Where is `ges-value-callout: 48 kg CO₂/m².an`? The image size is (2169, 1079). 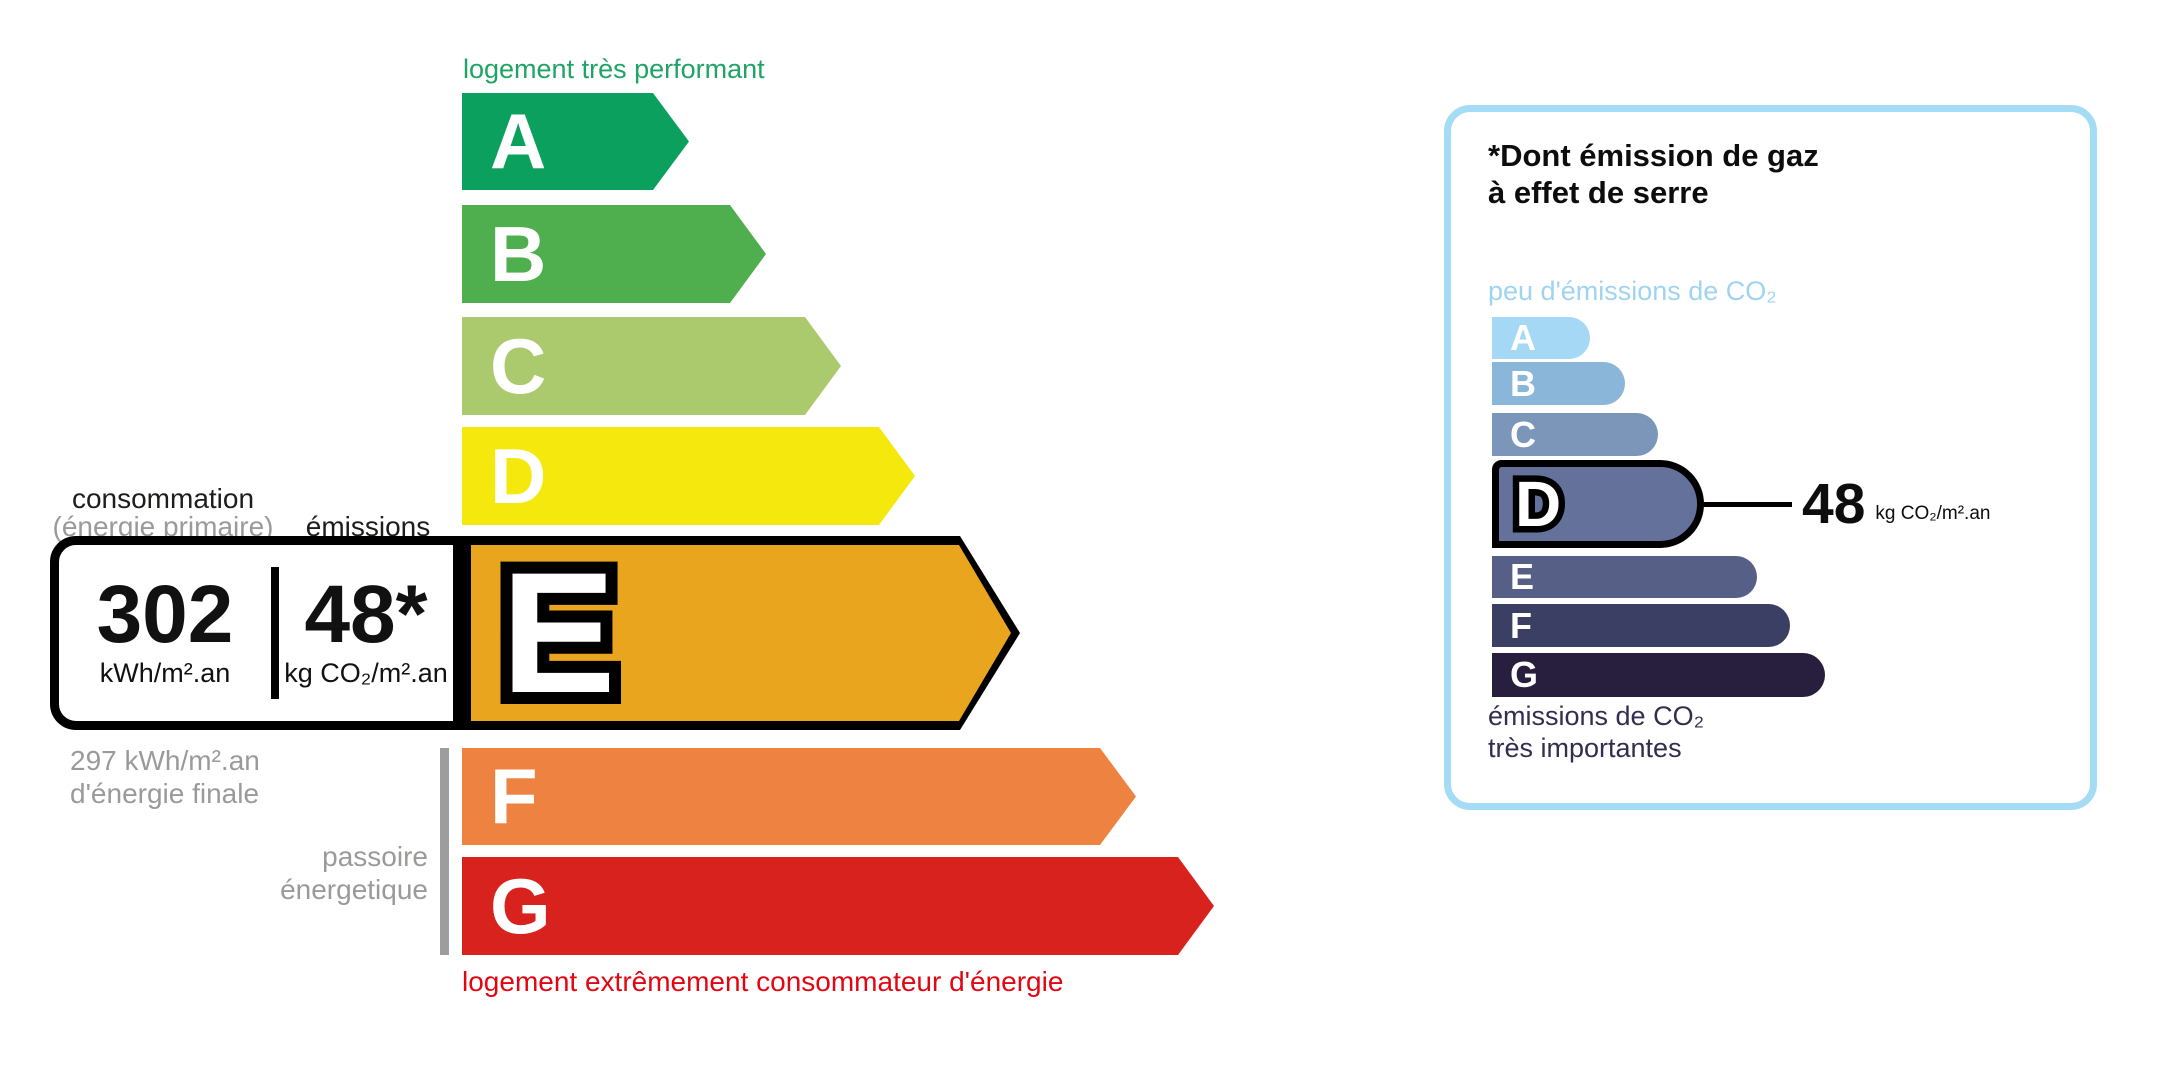 ges-value-callout: 48 kg CO₂/m².an is located at coordinates (1847, 504).